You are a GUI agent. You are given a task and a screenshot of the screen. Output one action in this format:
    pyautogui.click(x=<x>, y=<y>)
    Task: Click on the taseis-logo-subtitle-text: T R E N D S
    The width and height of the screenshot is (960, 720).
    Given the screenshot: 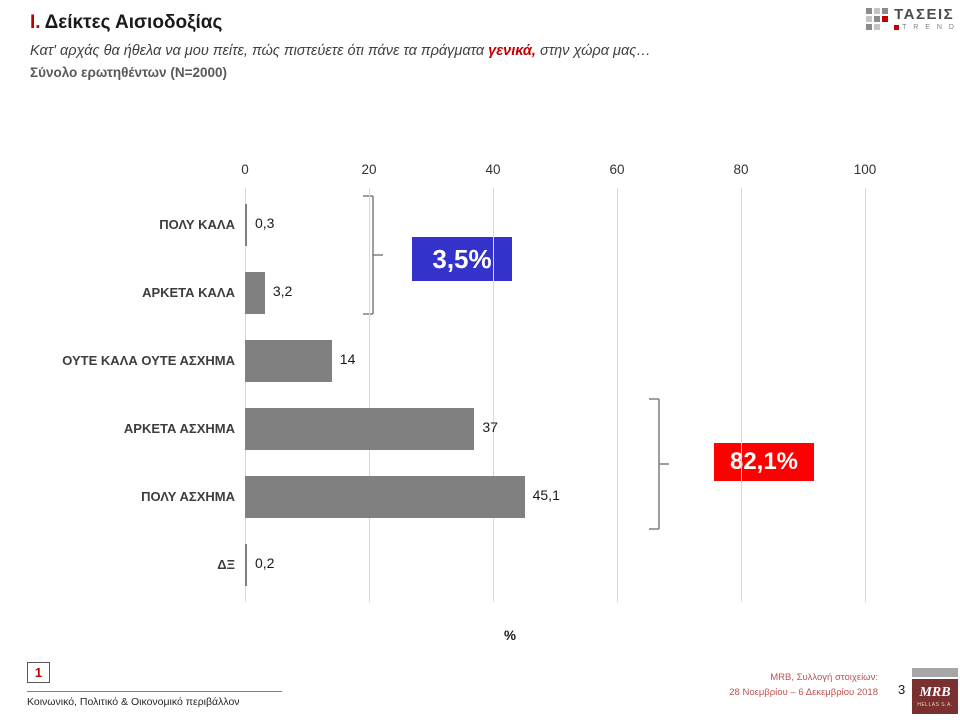 What is the action you would take?
    pyautogui.click(x=931, y=27)
    